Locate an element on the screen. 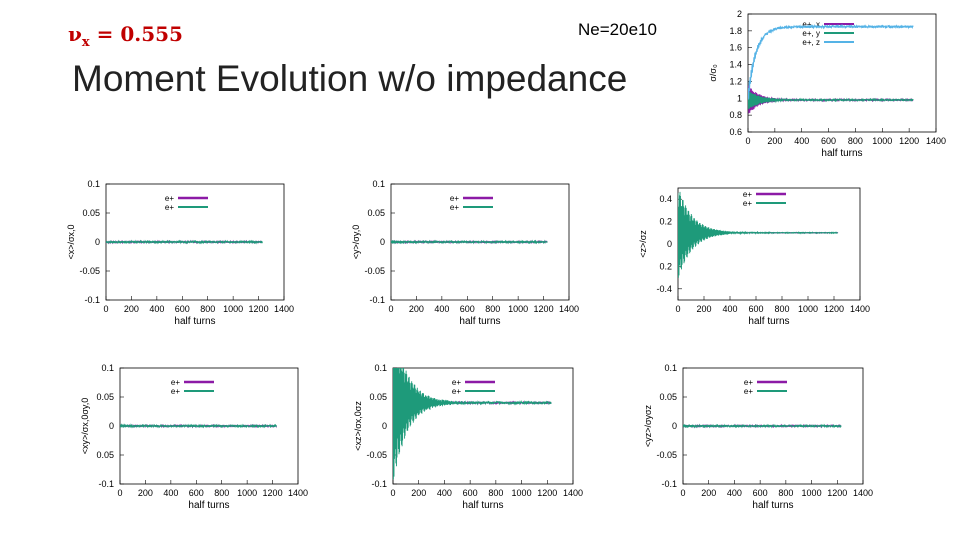 The height and width of the screenshot is (540, 960). nu-symbol: ν is located at coordinates (75, 34).